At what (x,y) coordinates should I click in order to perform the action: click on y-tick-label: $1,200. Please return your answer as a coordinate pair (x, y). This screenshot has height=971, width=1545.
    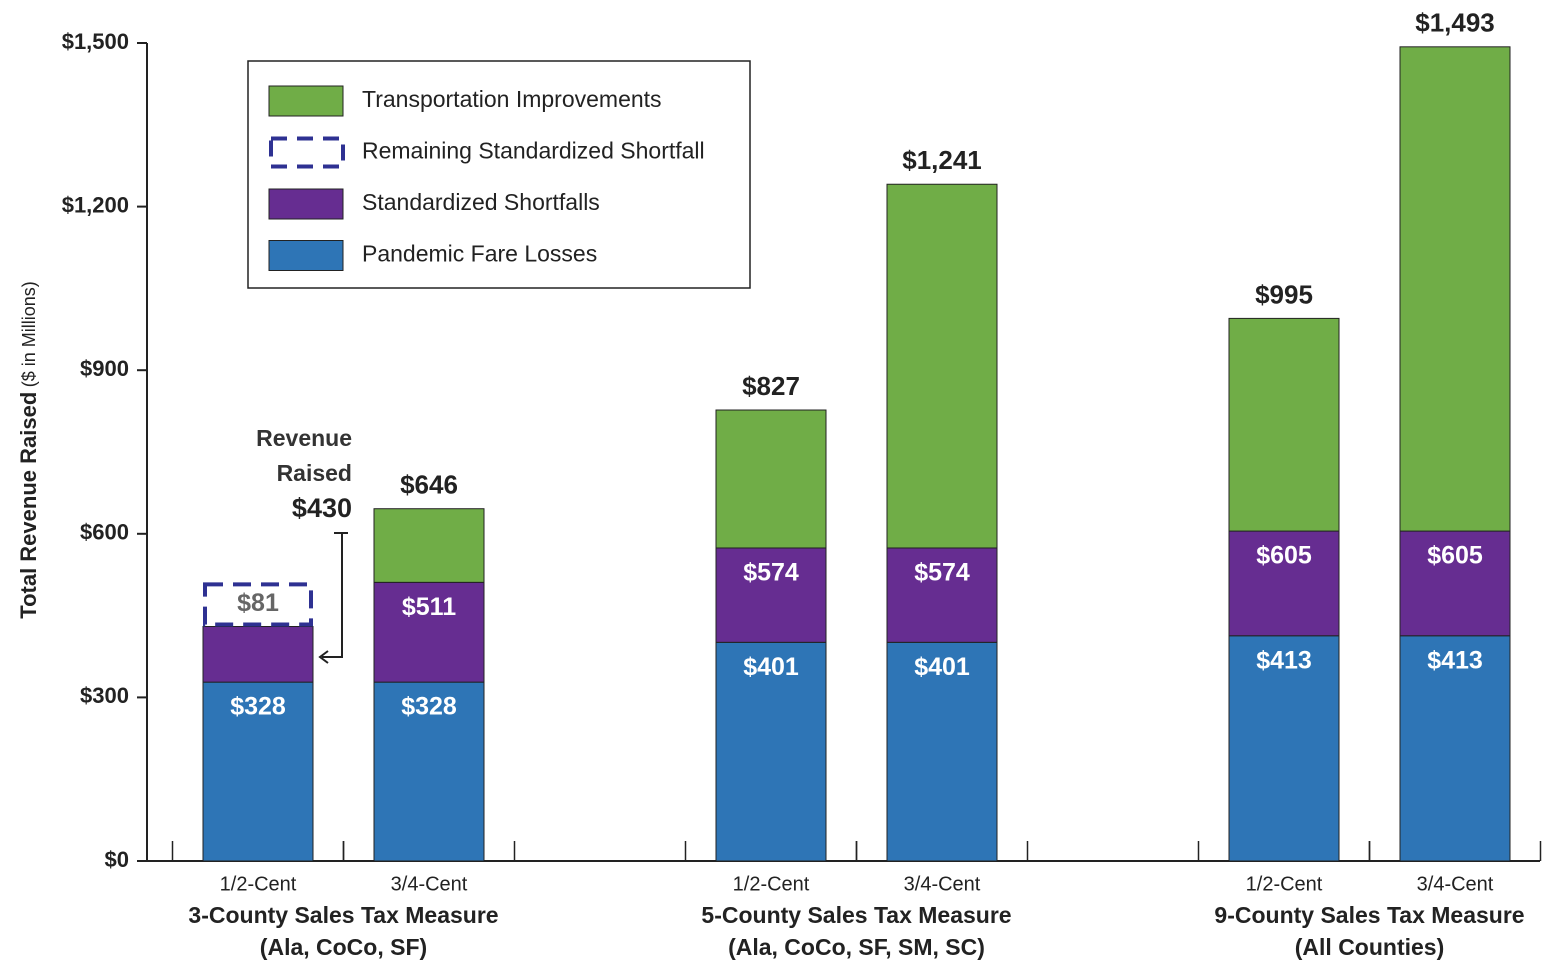
    Looking at the image, I should click on (95, 204).